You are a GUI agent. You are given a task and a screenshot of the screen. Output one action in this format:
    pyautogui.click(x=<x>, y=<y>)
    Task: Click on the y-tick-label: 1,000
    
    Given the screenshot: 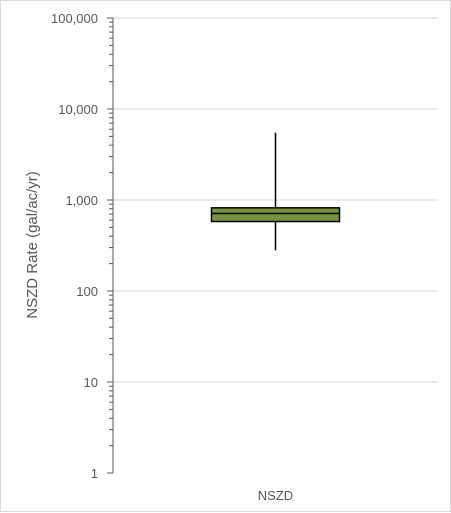 What is the action you would take?
    pyautogui.click(x=81, y=200)
    